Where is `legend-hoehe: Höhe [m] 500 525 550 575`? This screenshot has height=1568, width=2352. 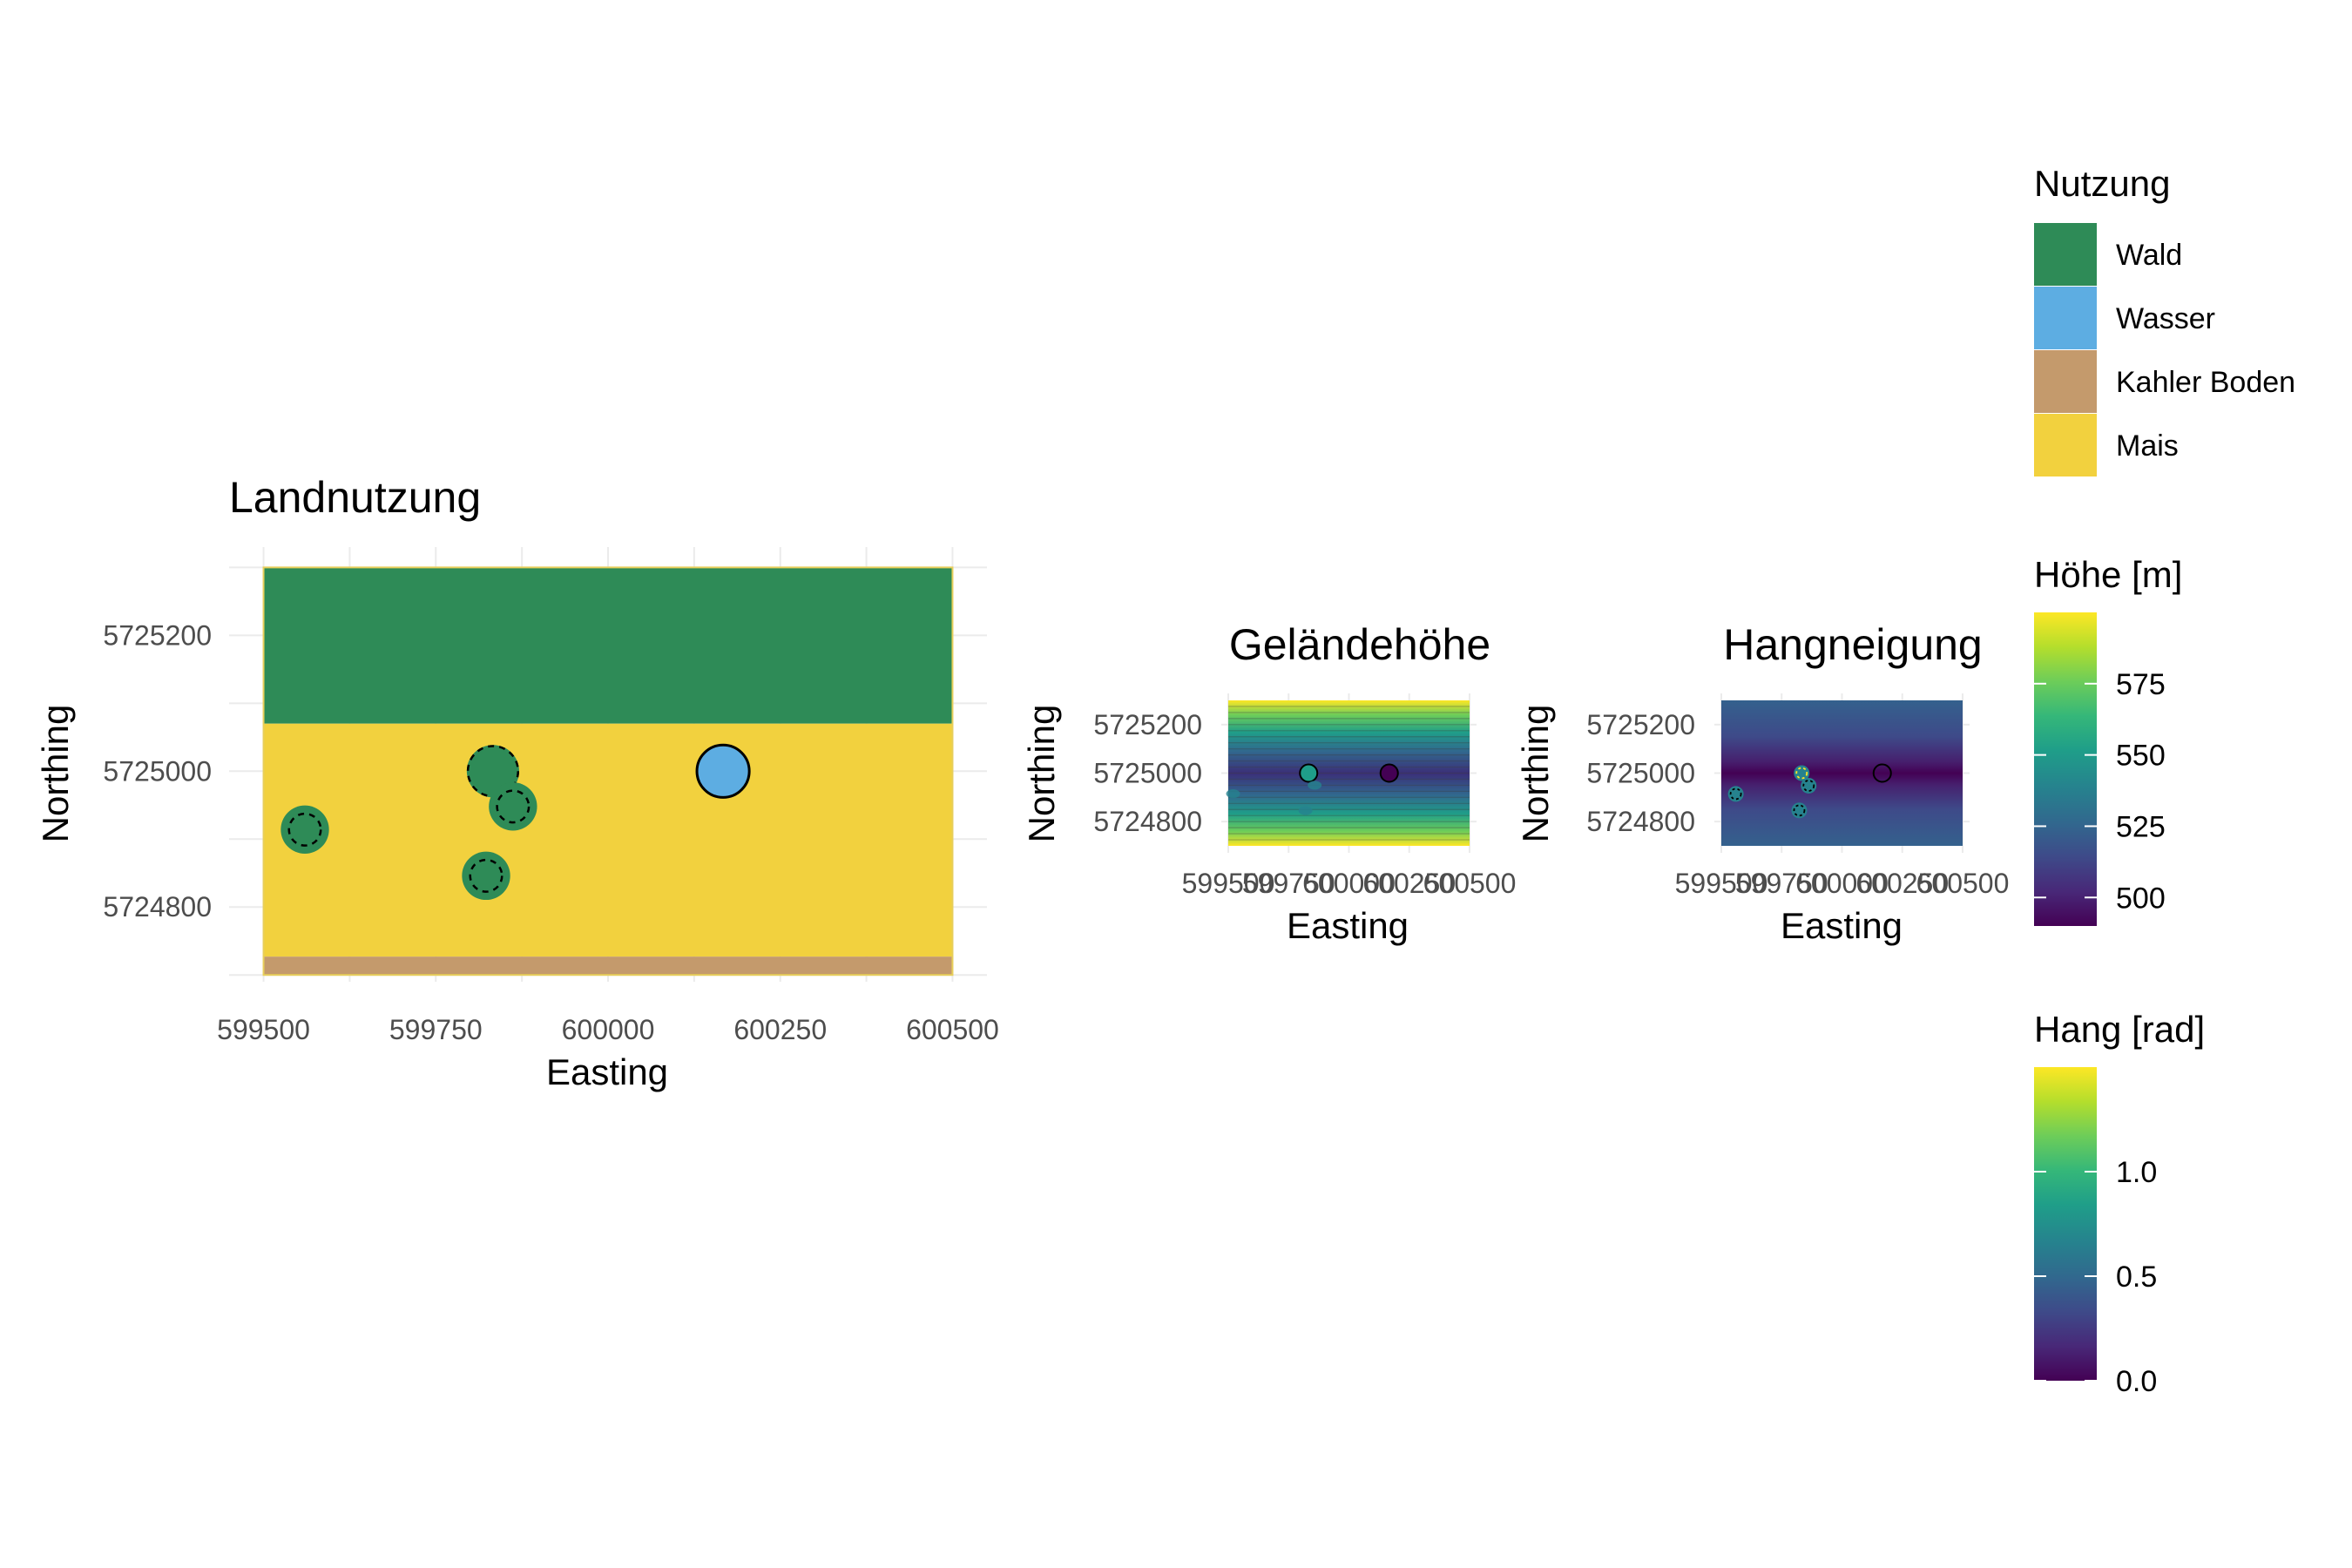 legend-hoehe: Höhe [m] 500 525 550 575 is located at coordinates (2108, 740).